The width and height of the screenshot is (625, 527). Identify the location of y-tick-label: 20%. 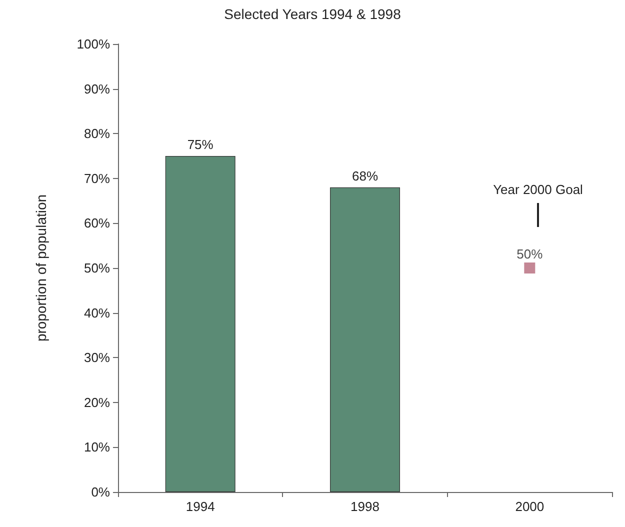
(97, 402).